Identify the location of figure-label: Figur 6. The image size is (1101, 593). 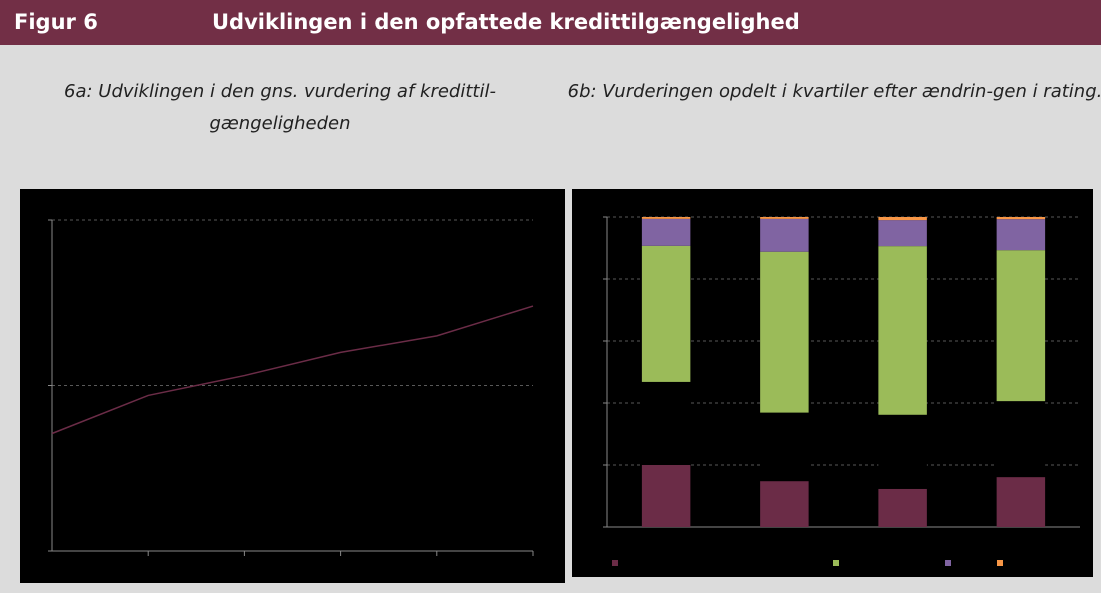
(56, 22).